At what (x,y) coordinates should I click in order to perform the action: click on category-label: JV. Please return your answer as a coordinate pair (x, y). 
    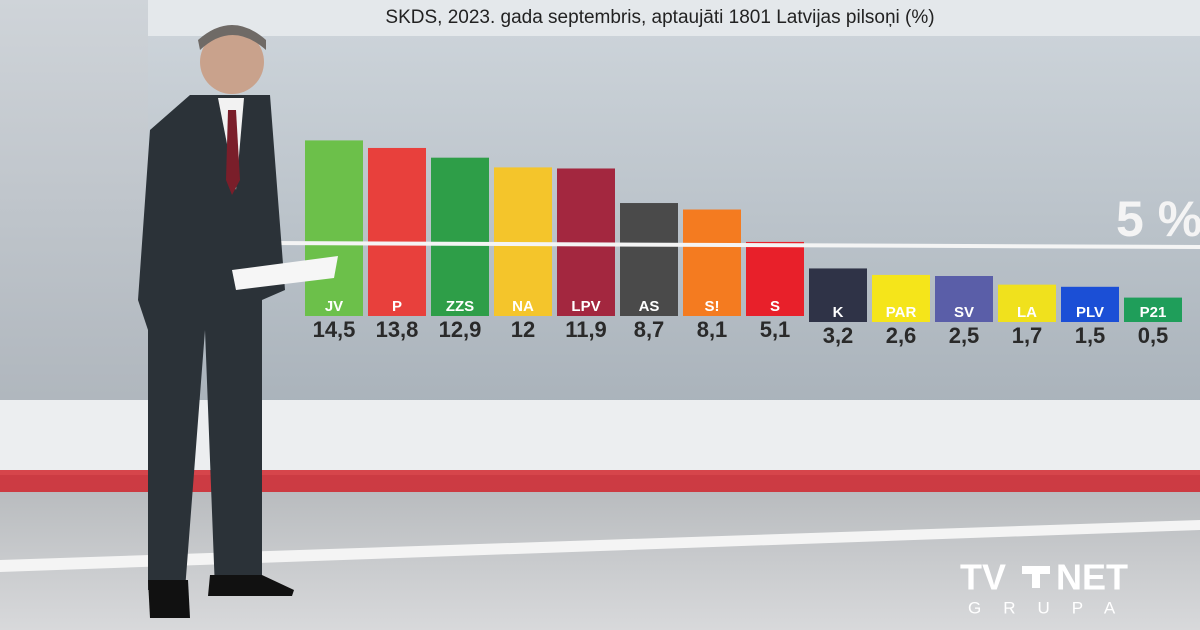
    Looking at the image, I should click on (334, 306).